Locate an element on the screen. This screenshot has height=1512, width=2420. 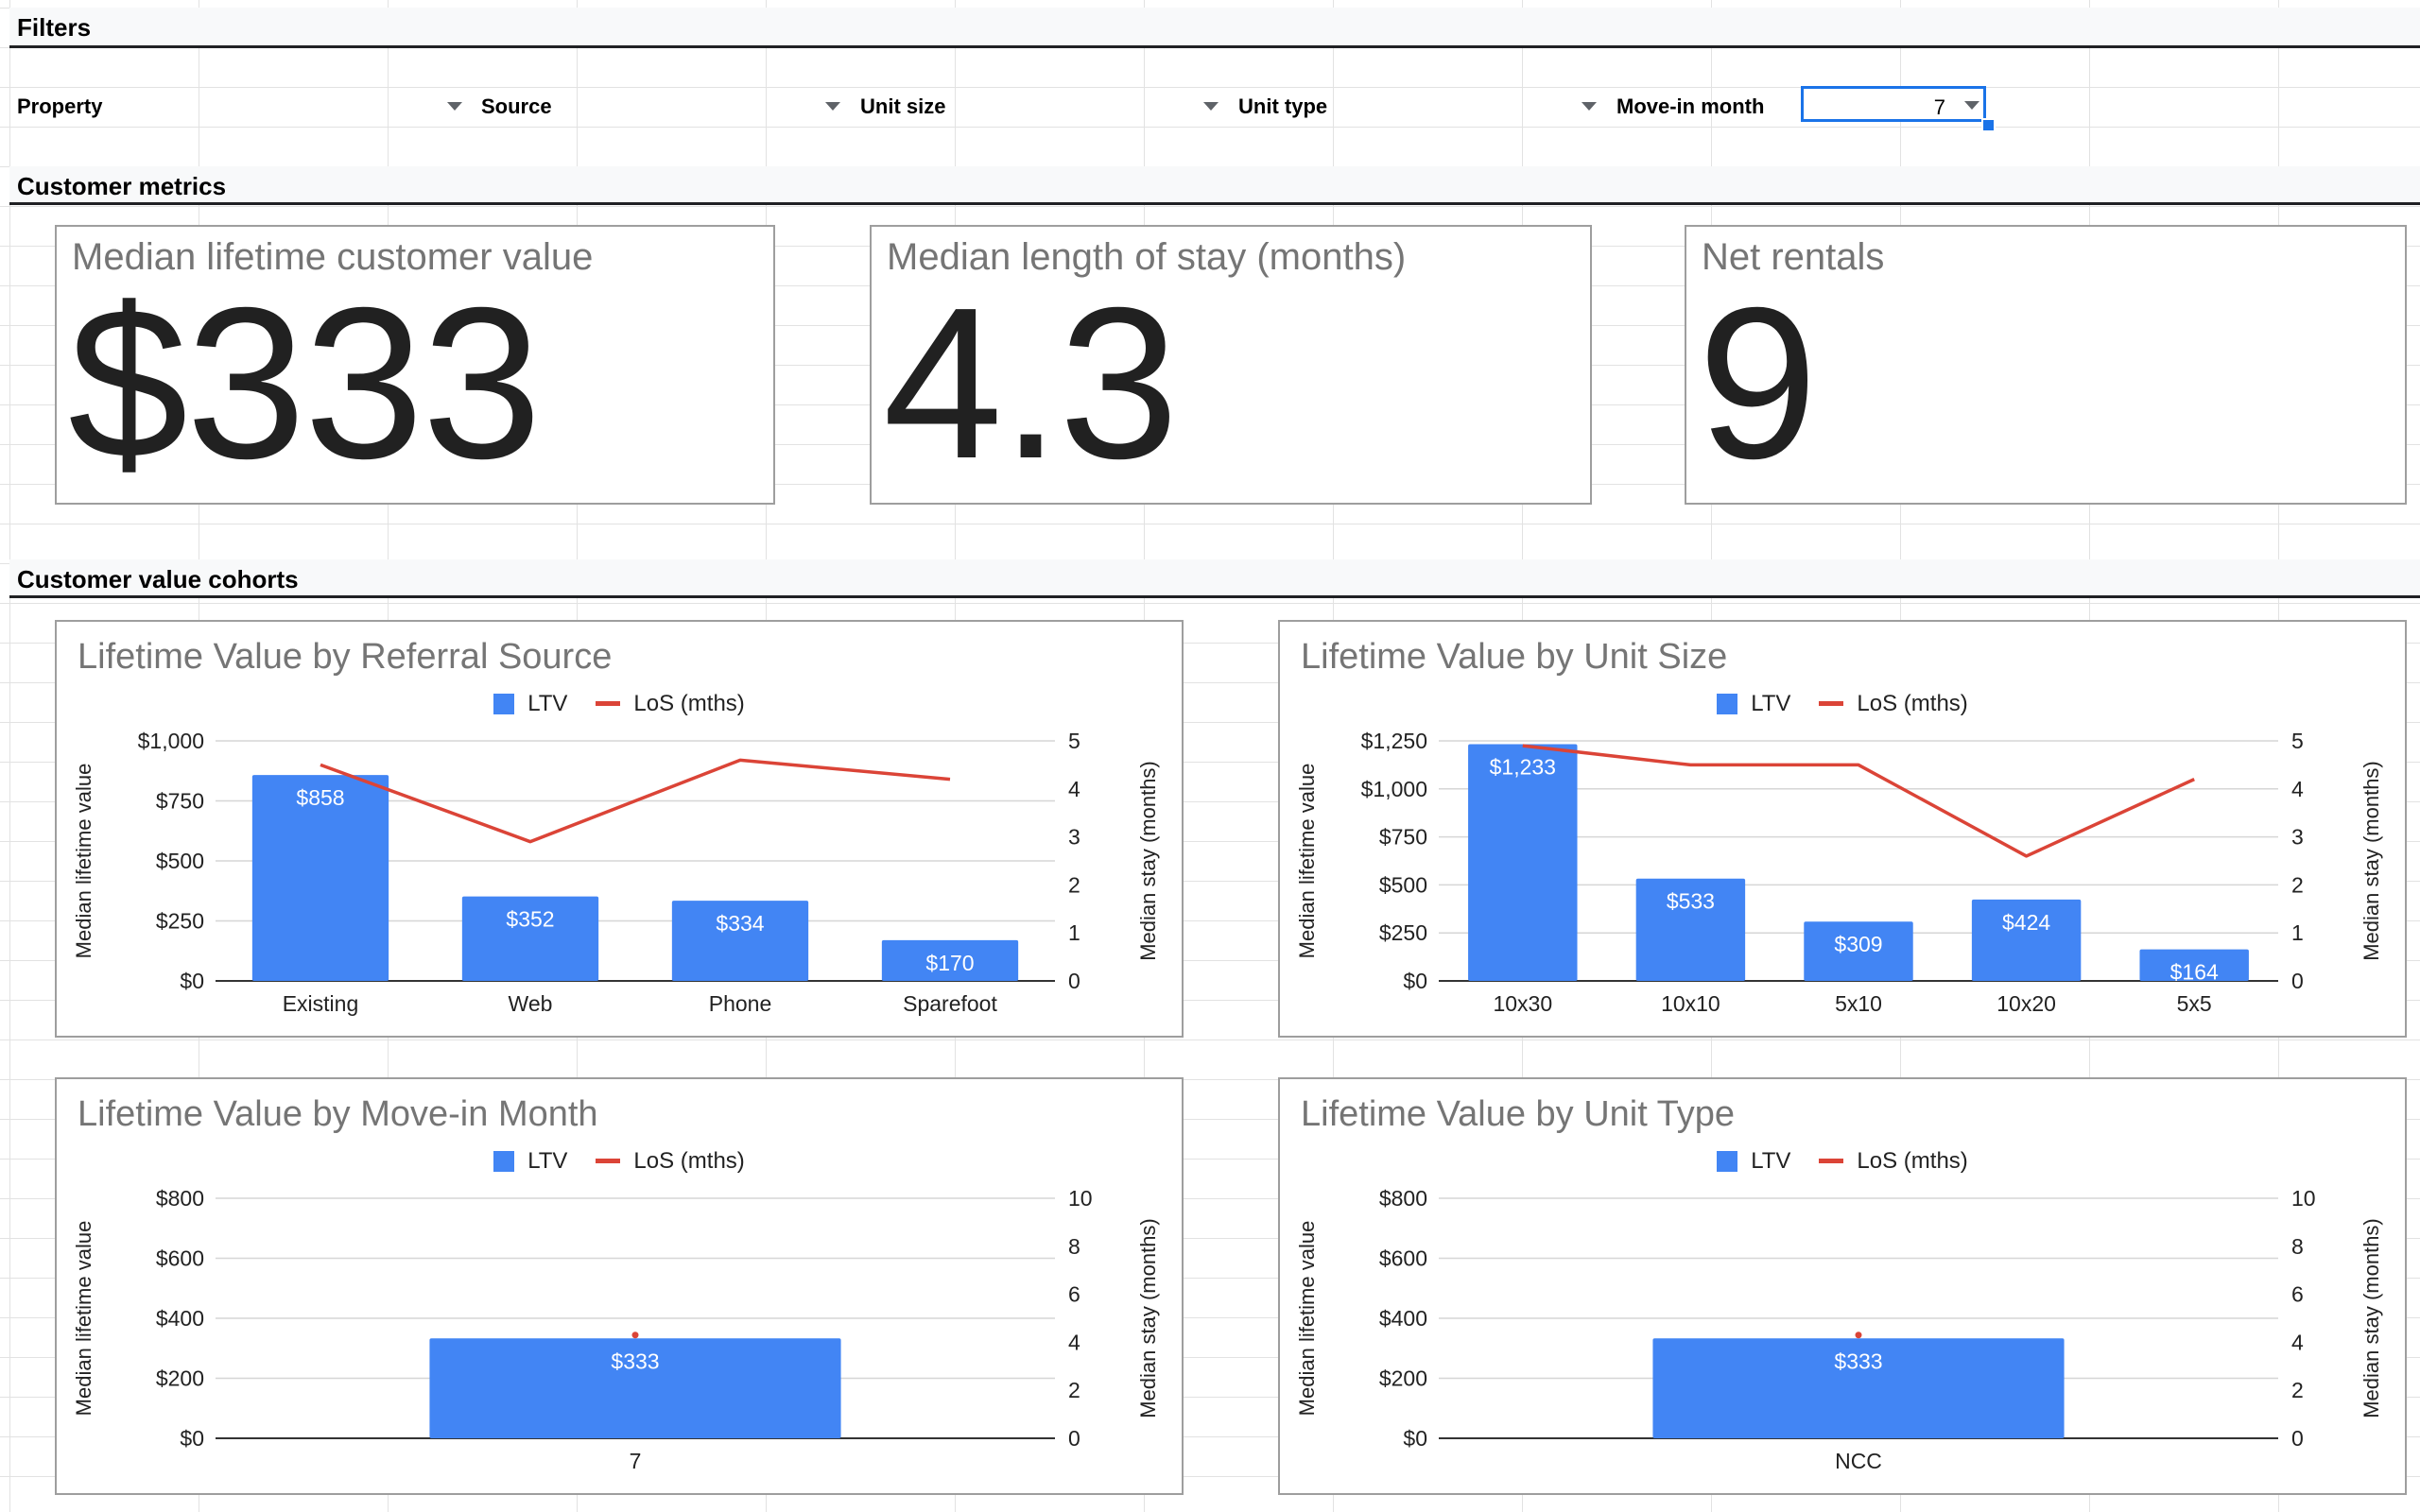
metric-card-net-rentals: Net rentals 9 is located at coordinates (2046, 365).